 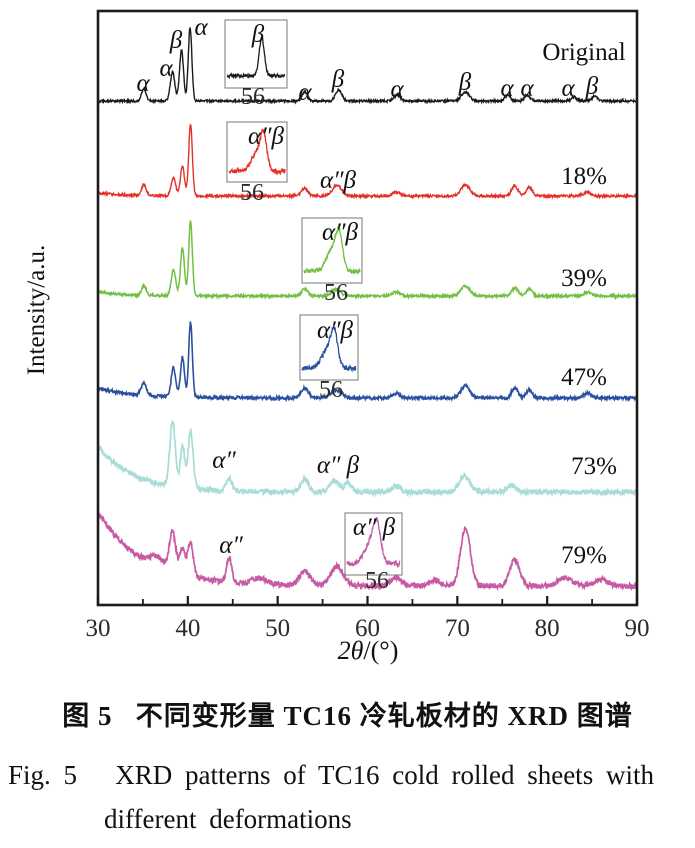 I want to click on xrd-curve-18pct, so click(x=367, y=161).